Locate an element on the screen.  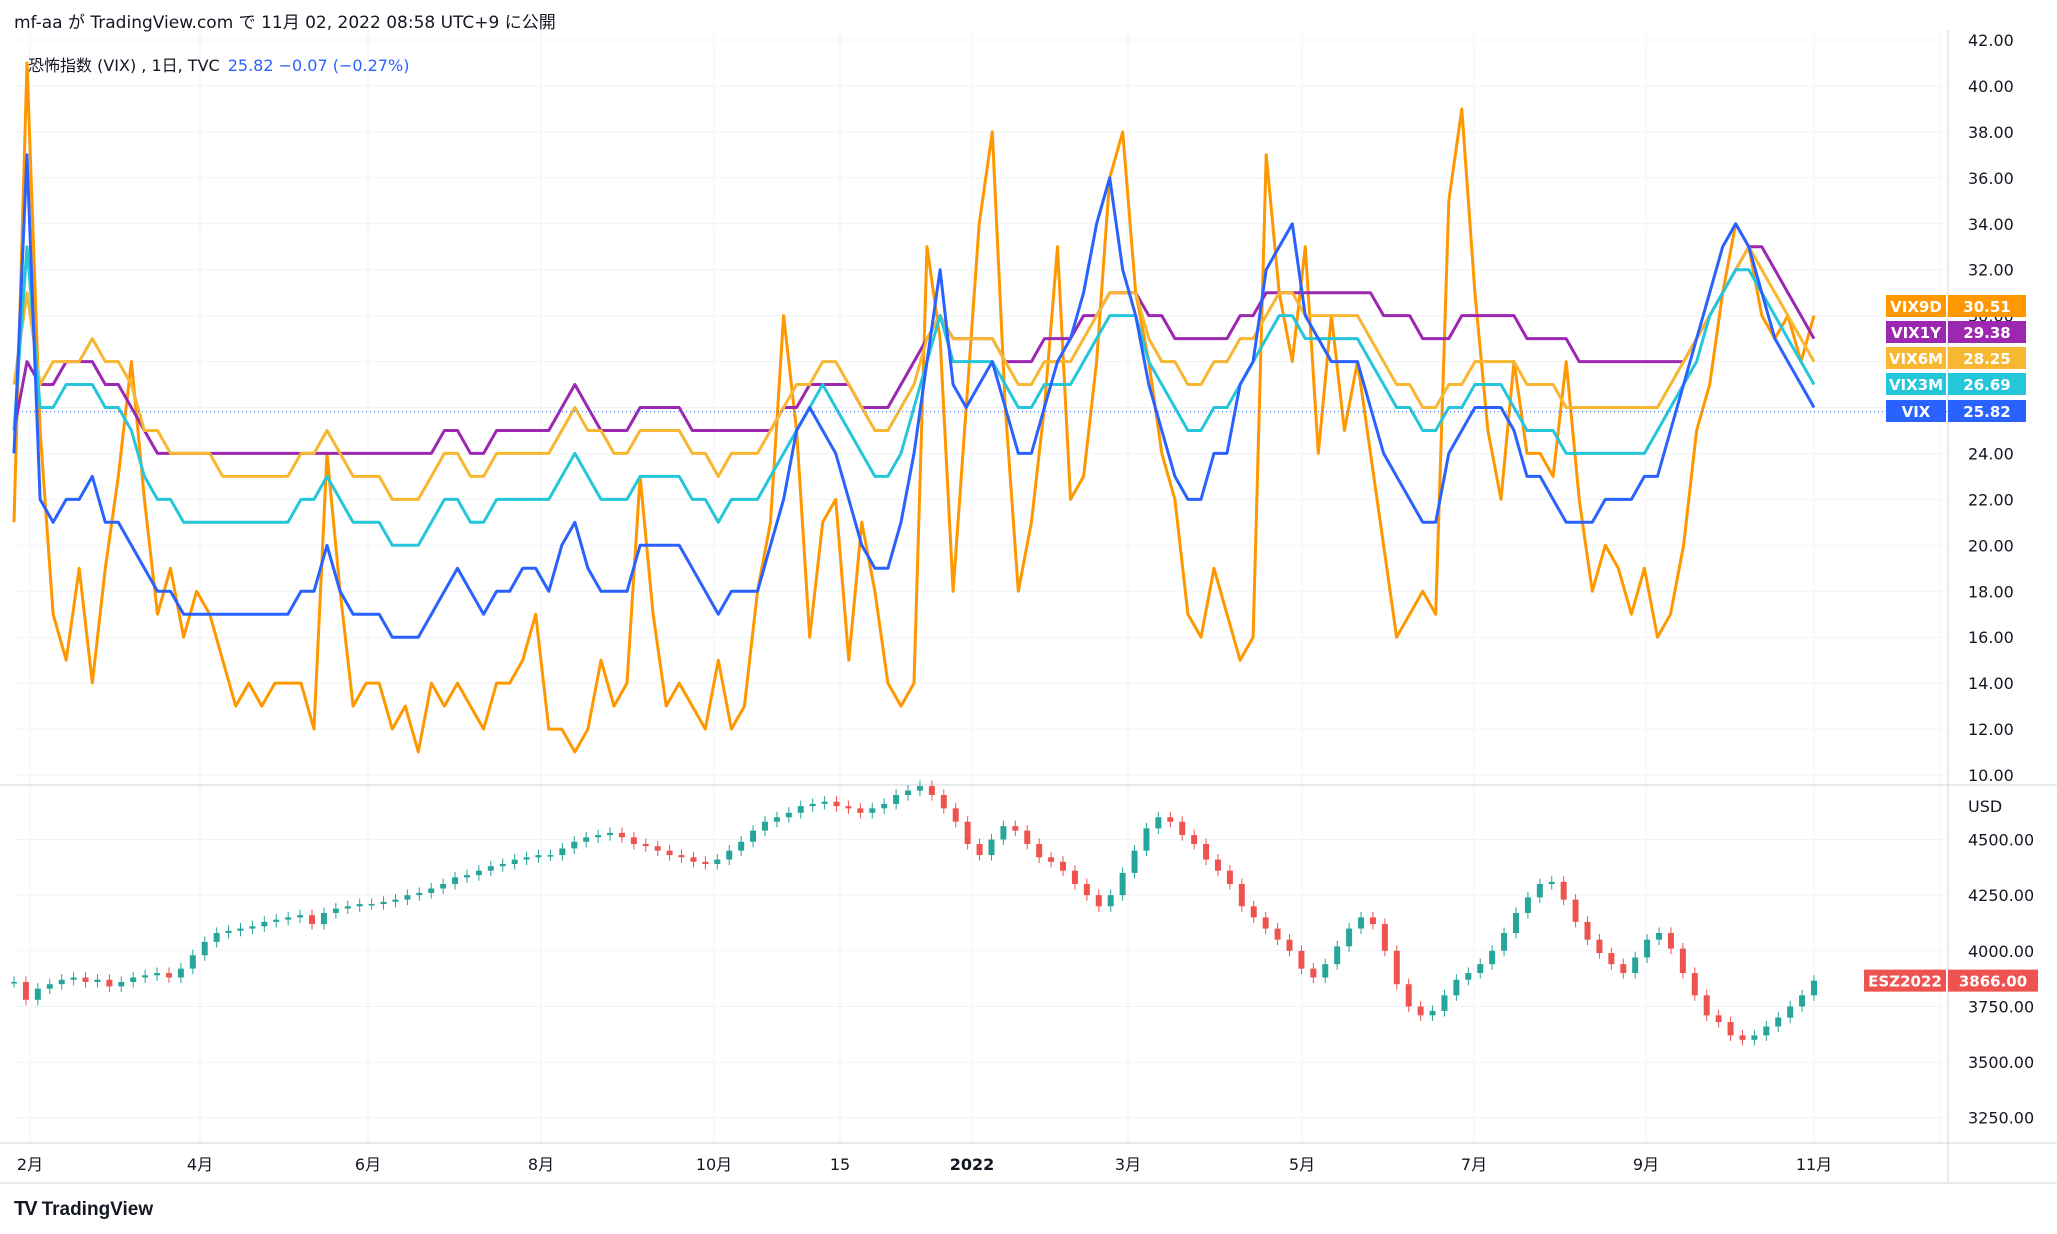
y-tick-label: 3750.00 is located at coordinates (2001, 1006).